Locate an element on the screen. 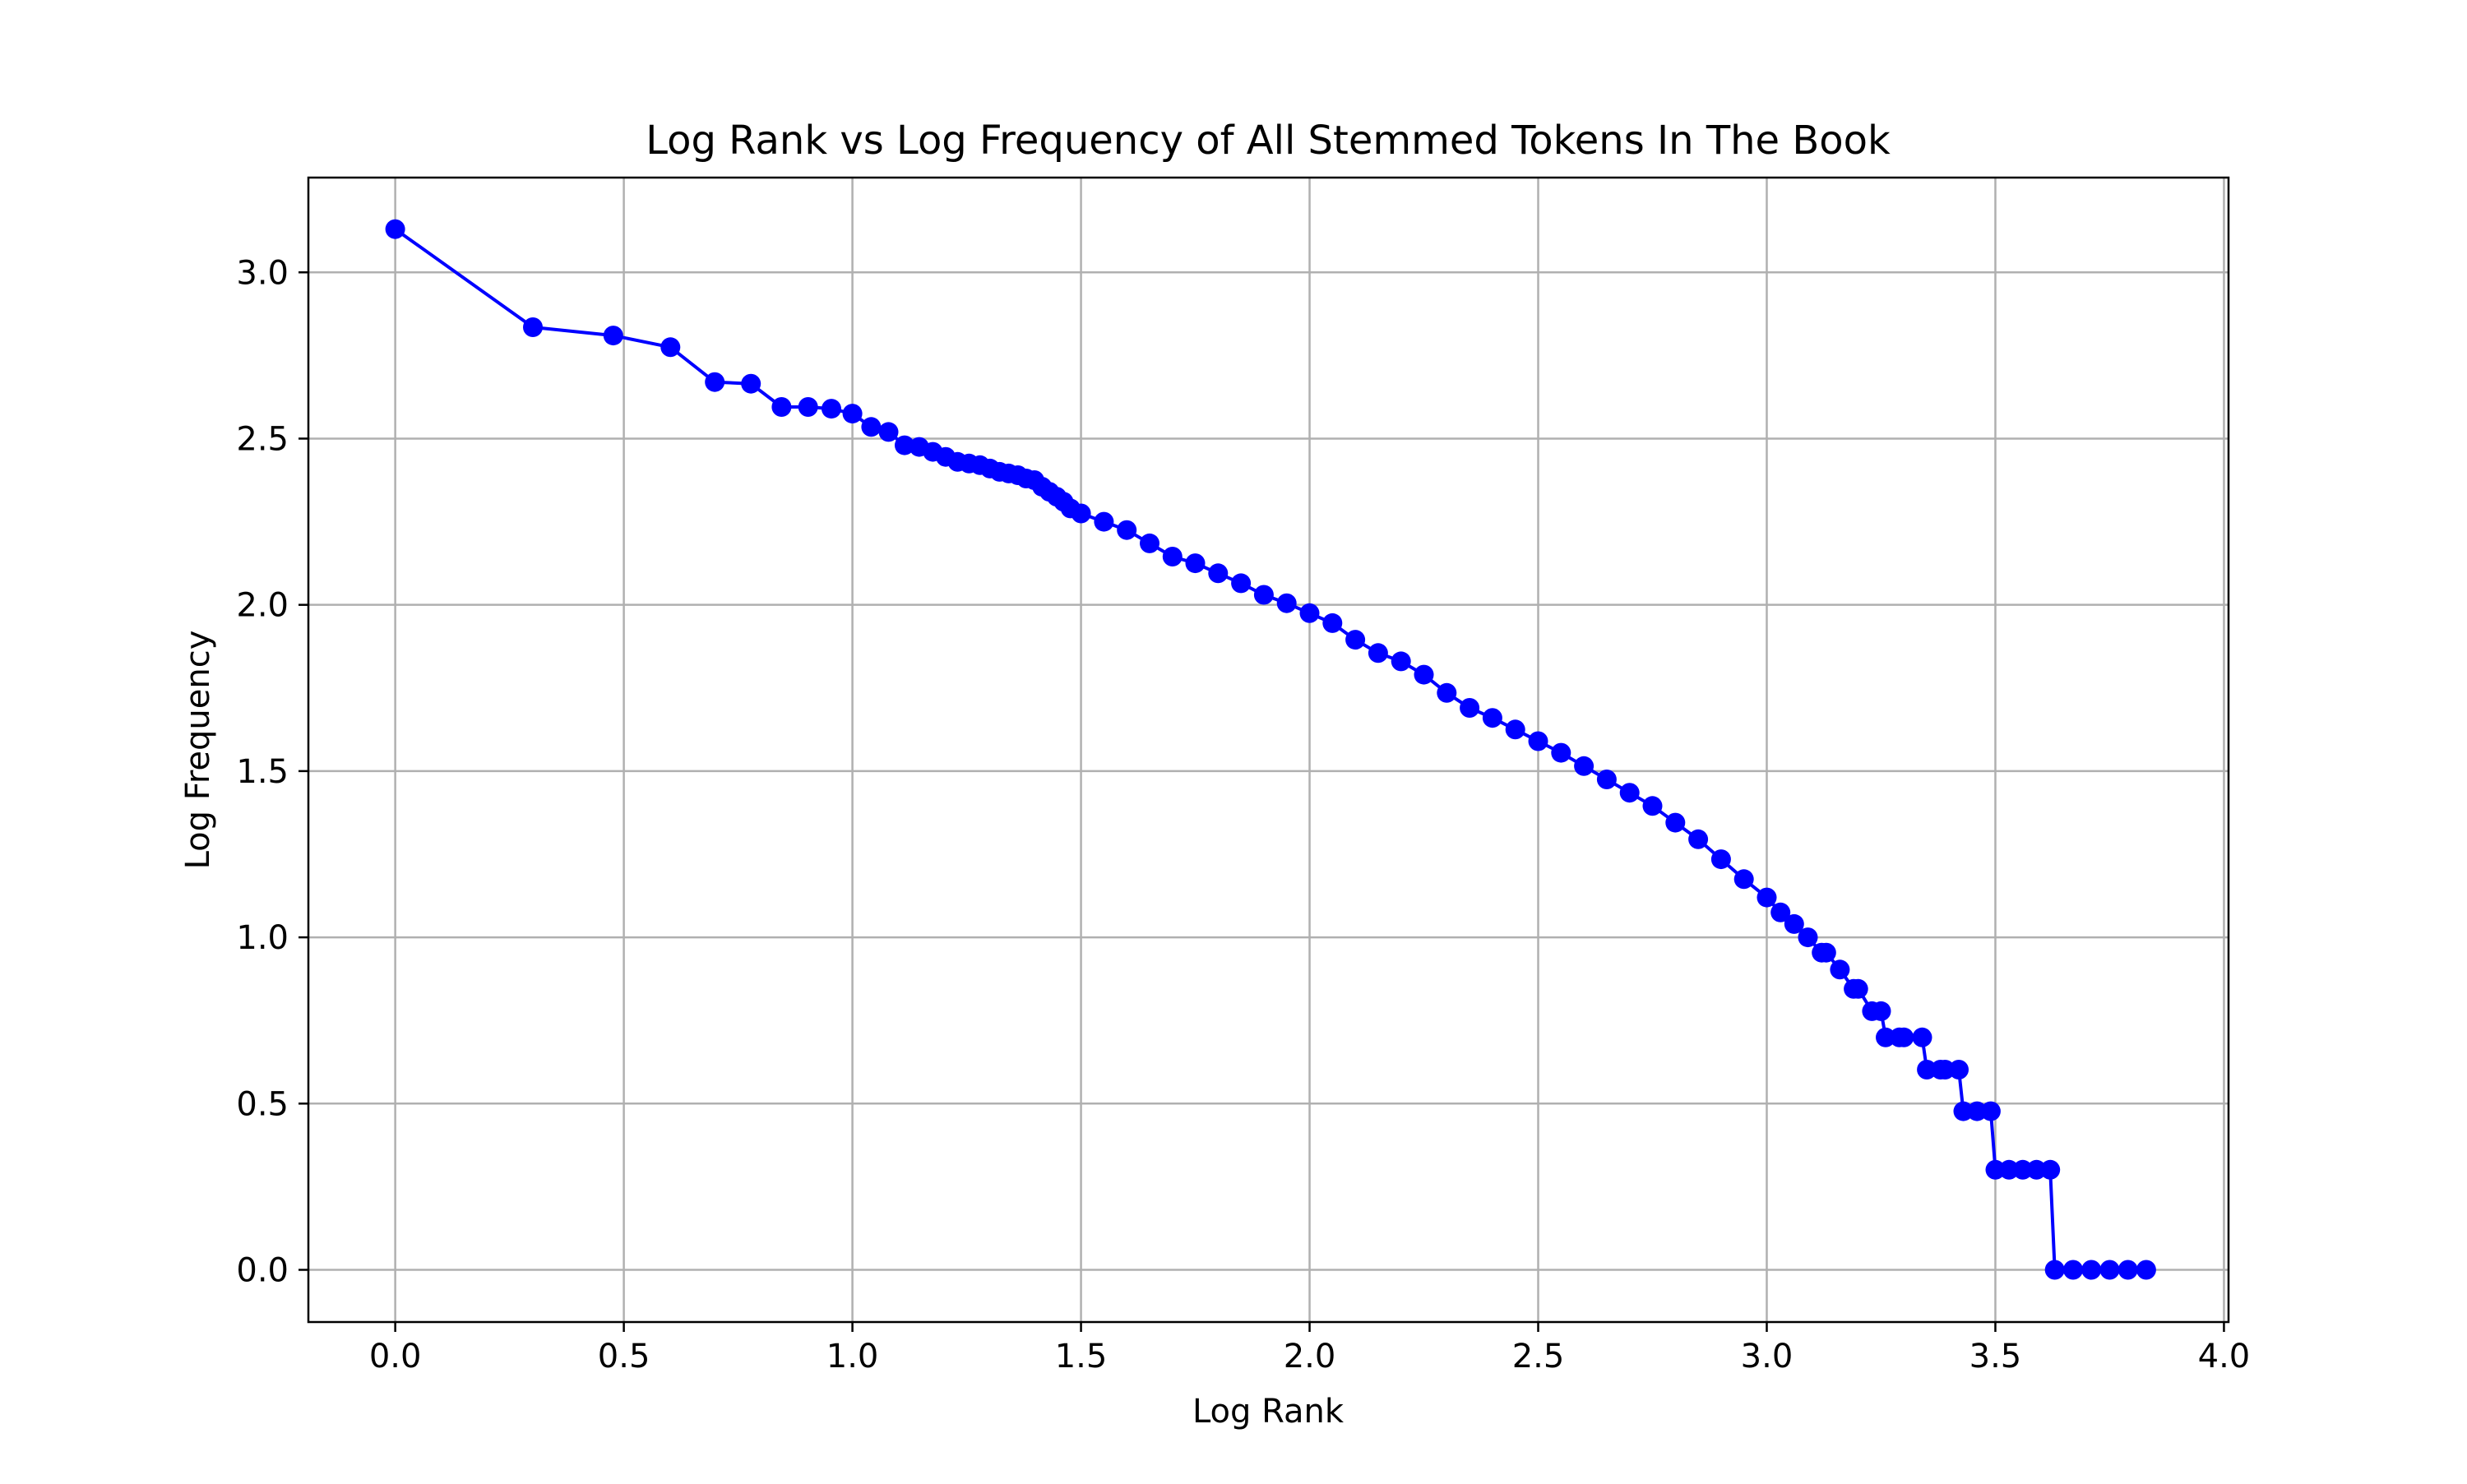 Image resolution: width=2467 pixels, height=1484 pixels. y-tick-label: 2.5 is located at coordinates (262, 439).